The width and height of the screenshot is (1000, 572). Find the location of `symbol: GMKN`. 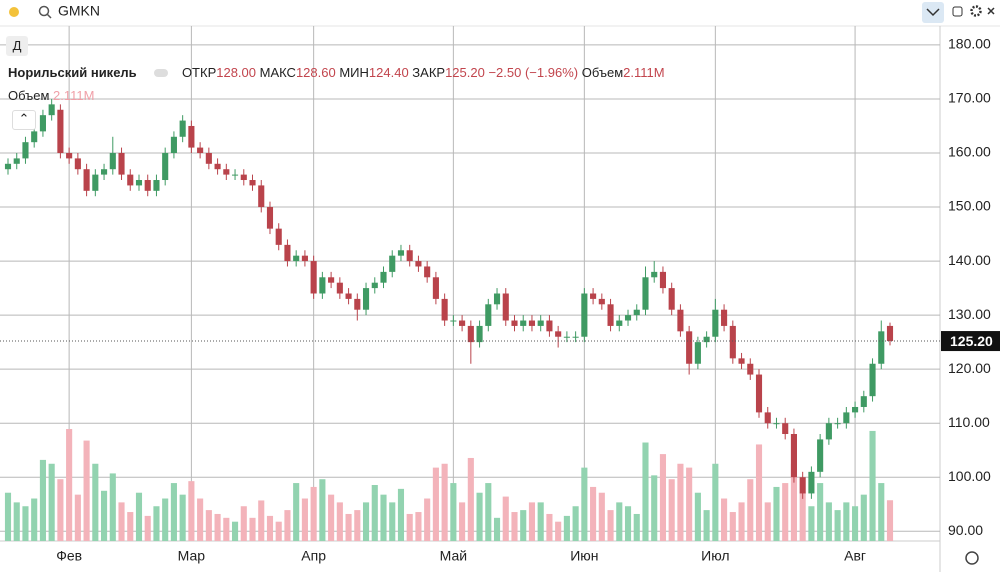

symbol: GMKN is located at coordinates (79, 11).